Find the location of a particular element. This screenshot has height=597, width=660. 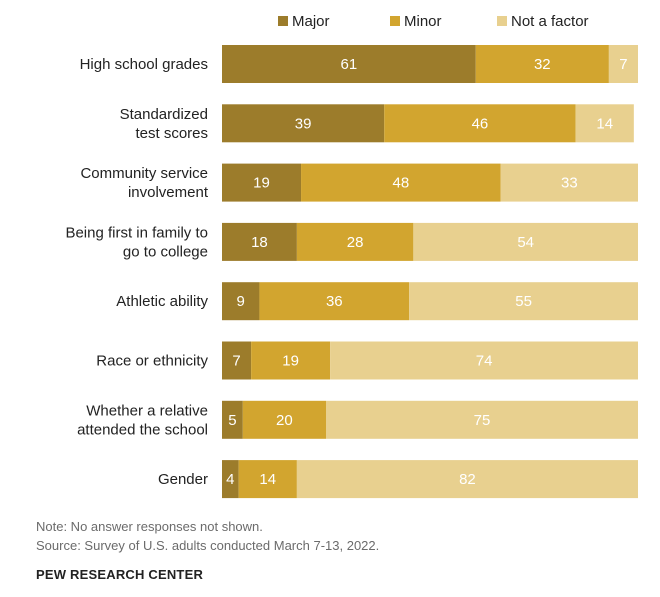

data-label: 39 is located at coordinates (303, 123).